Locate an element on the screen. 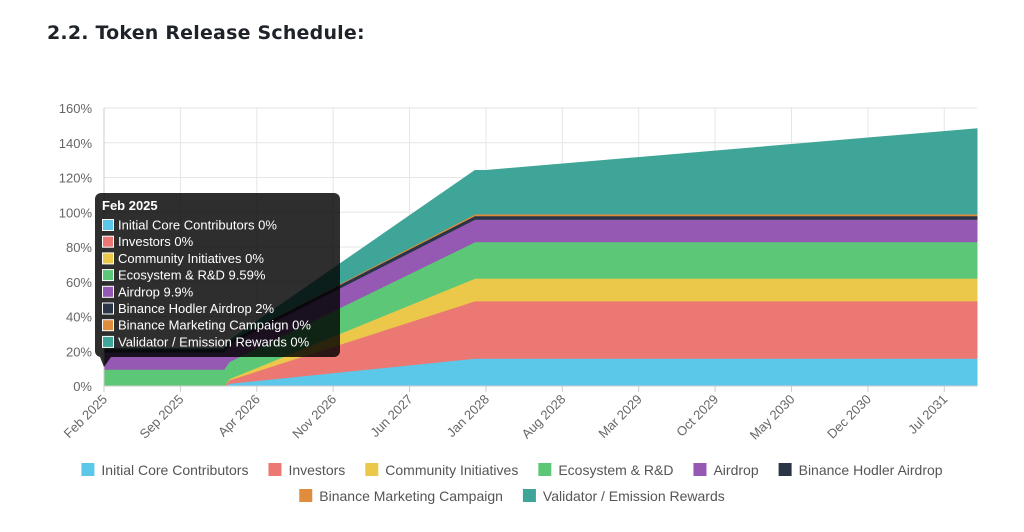 The width and height of the screenshot is (1024, 532). x-tick-label: May 2030 is located at coordinates (772, 417).